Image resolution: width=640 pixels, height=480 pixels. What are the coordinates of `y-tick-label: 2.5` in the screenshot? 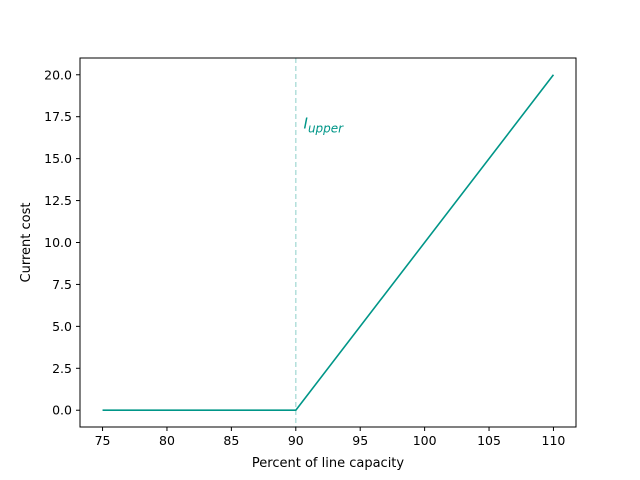 It's located at (62, 368).